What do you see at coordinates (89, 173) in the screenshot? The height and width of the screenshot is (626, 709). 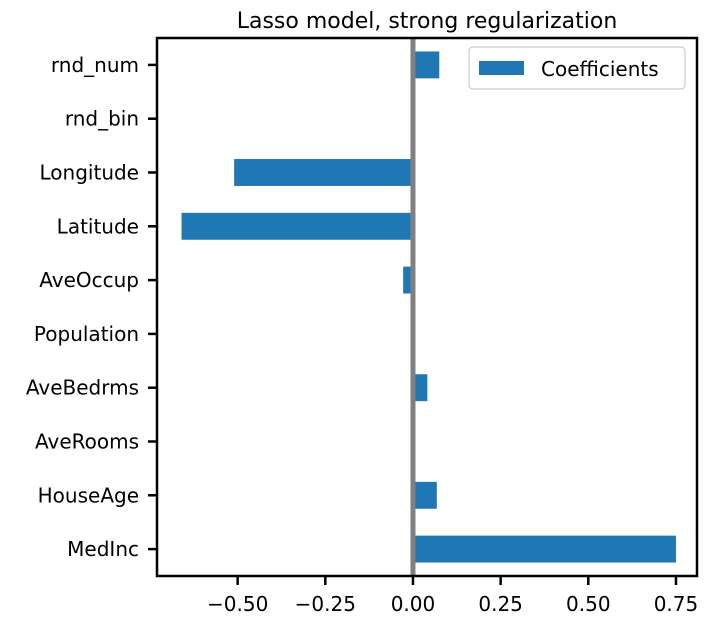 I see `y-tick-label: Longitude` at bounding box center [89, 173].